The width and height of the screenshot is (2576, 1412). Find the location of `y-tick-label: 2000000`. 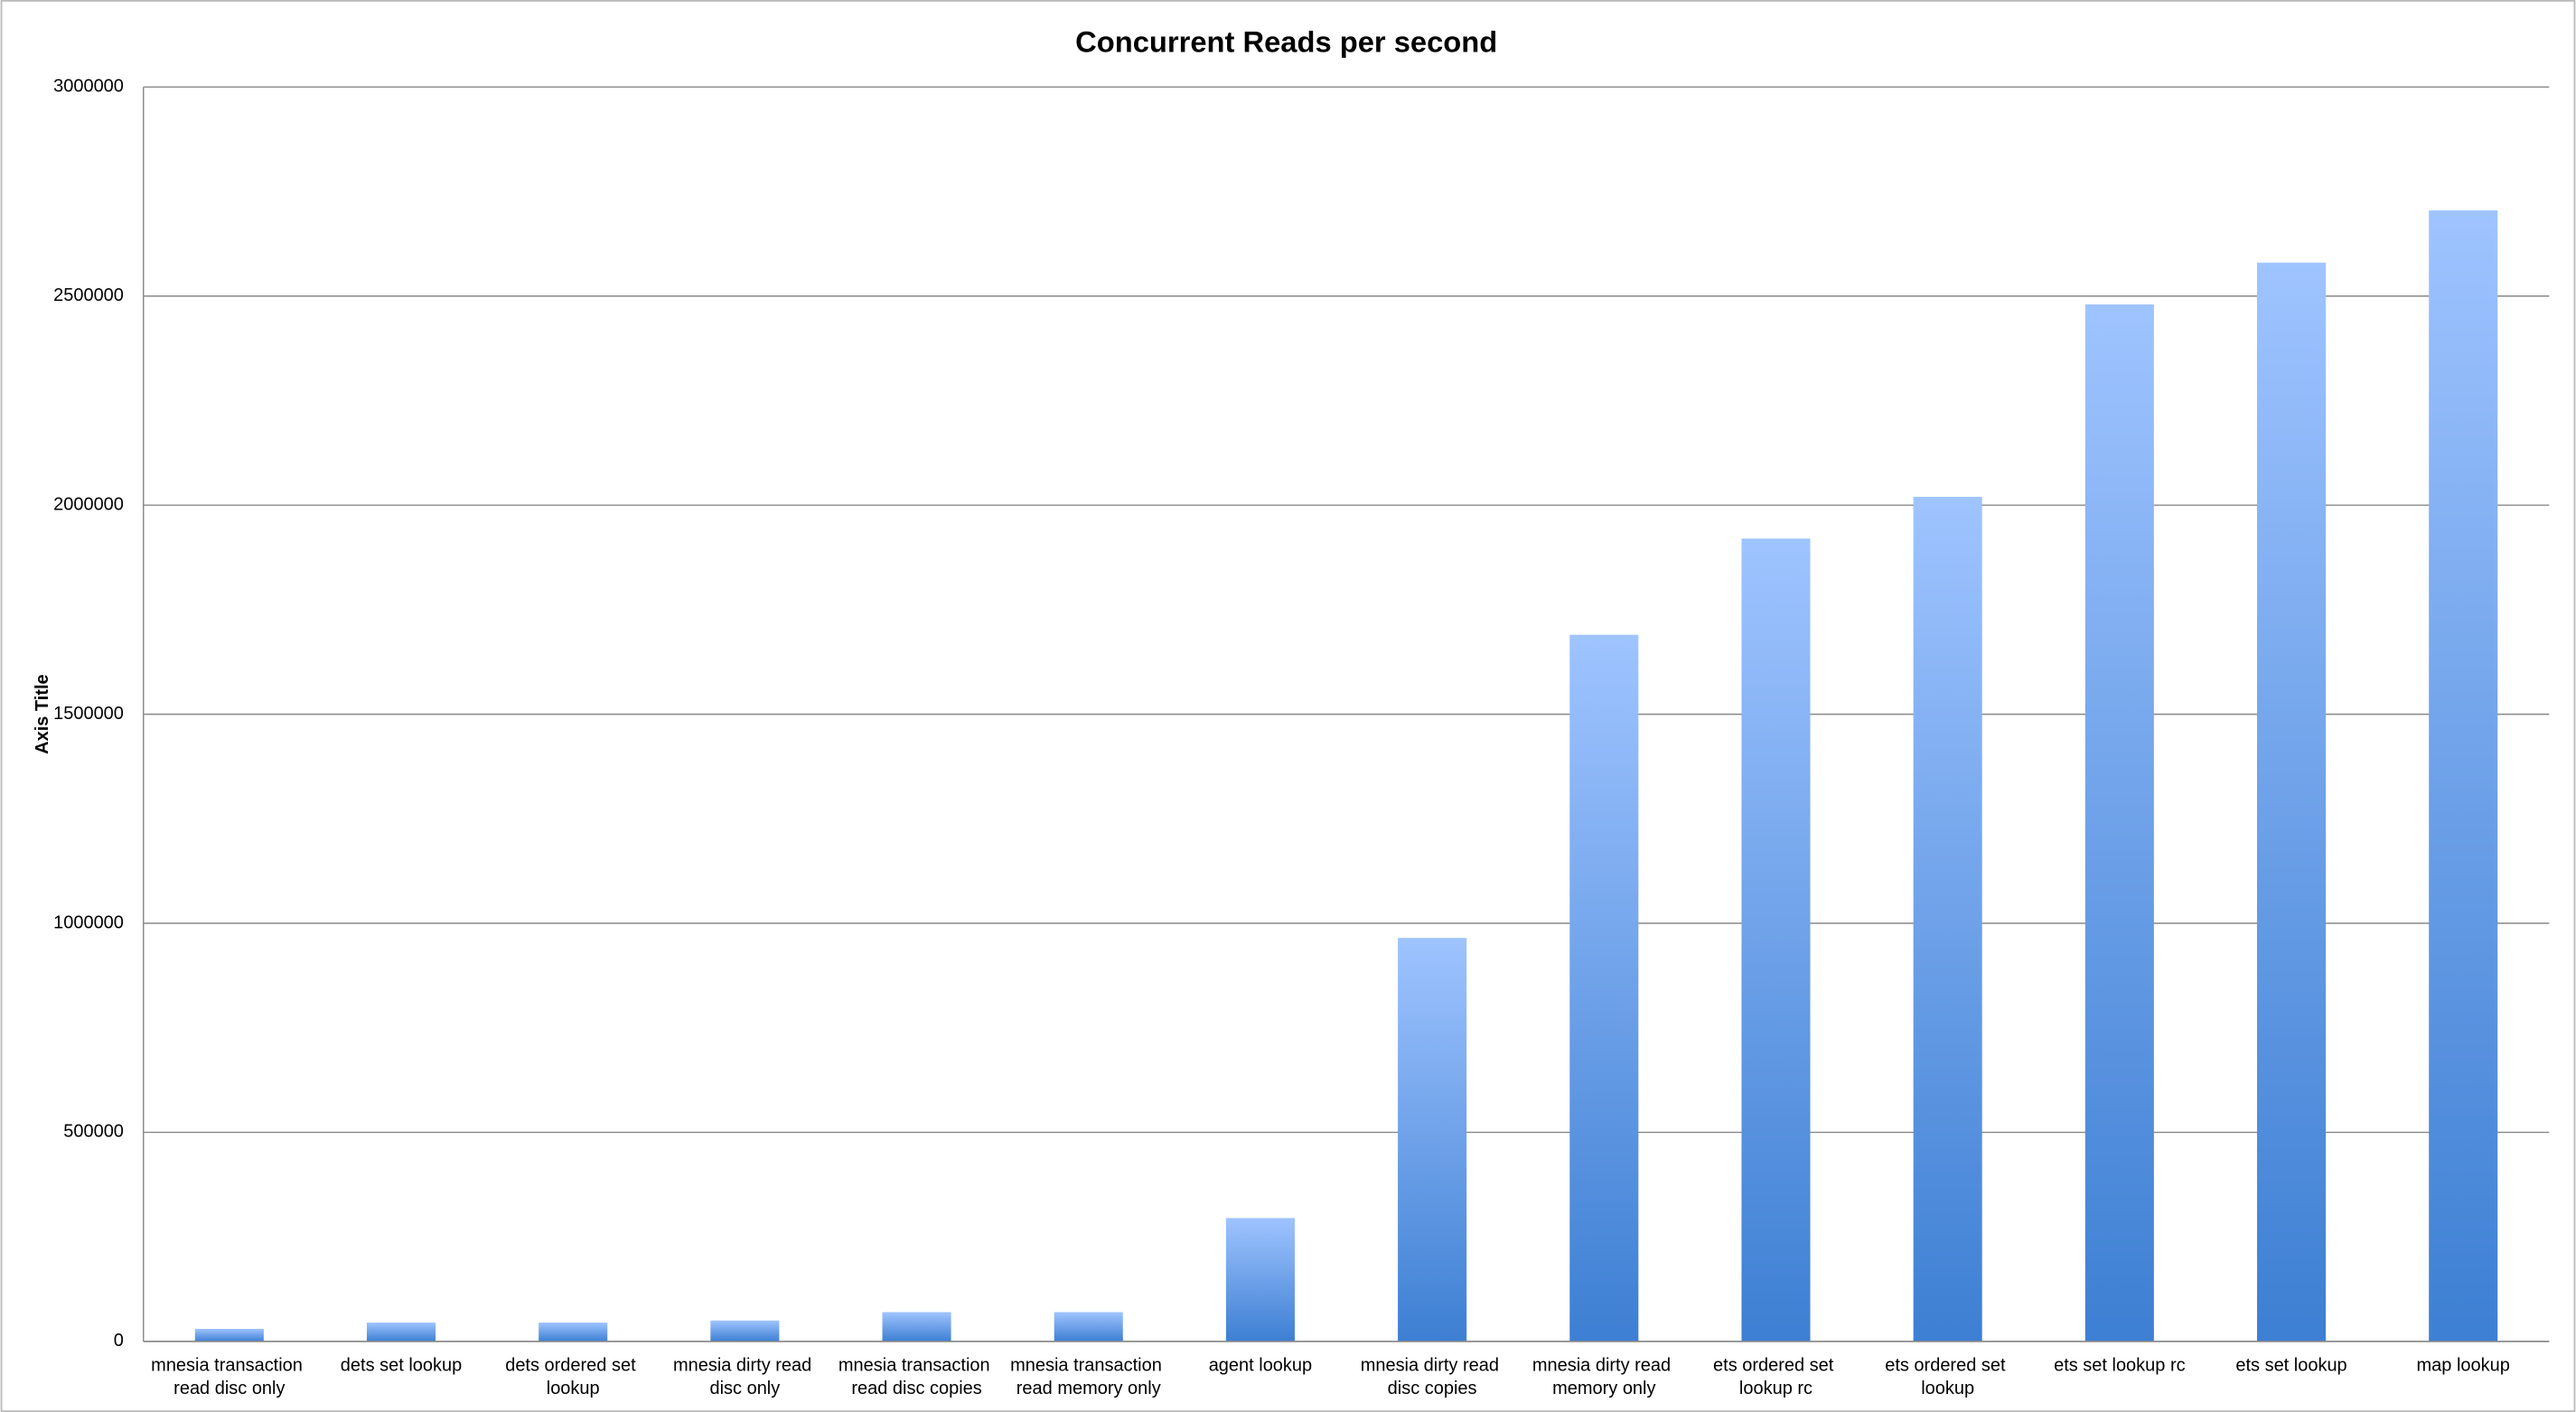

y-tick-label: 2000000 is located at coordinates (88, 504).